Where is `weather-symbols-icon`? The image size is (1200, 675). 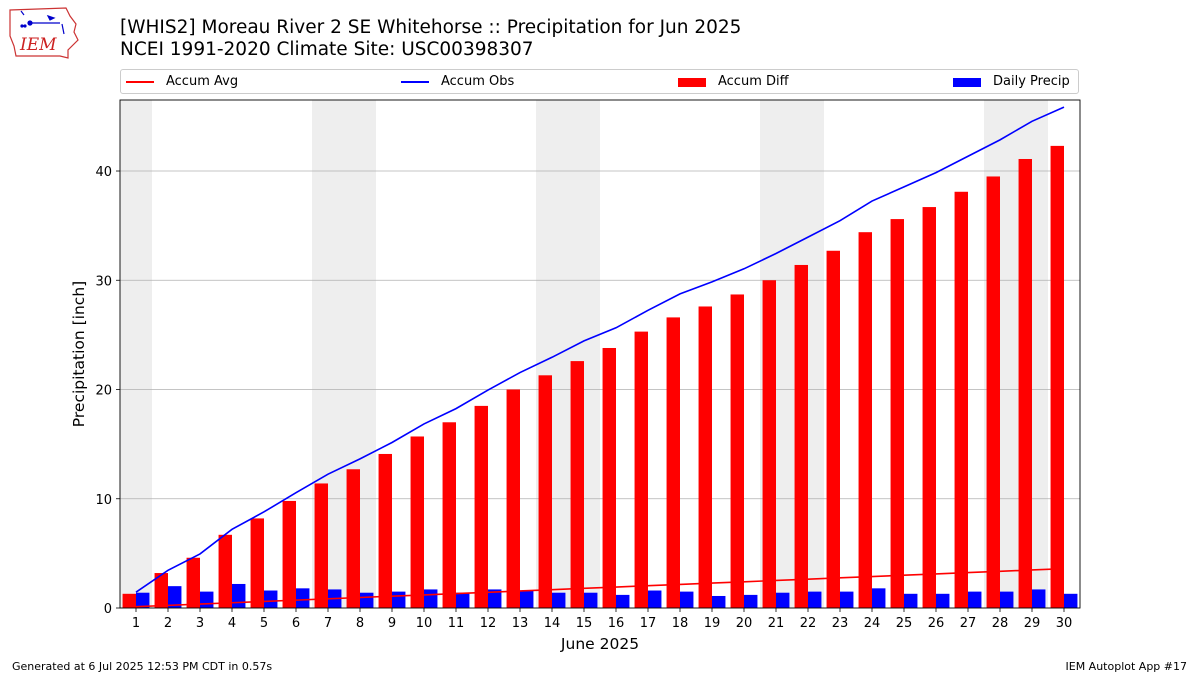
weather-symbols-icon is located at coordinates (42, 22).